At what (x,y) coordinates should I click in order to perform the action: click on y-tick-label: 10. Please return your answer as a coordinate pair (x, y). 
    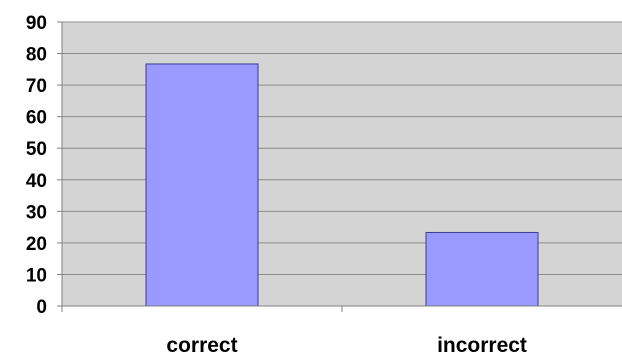
    Looking at the image, I should click on (36, 275).